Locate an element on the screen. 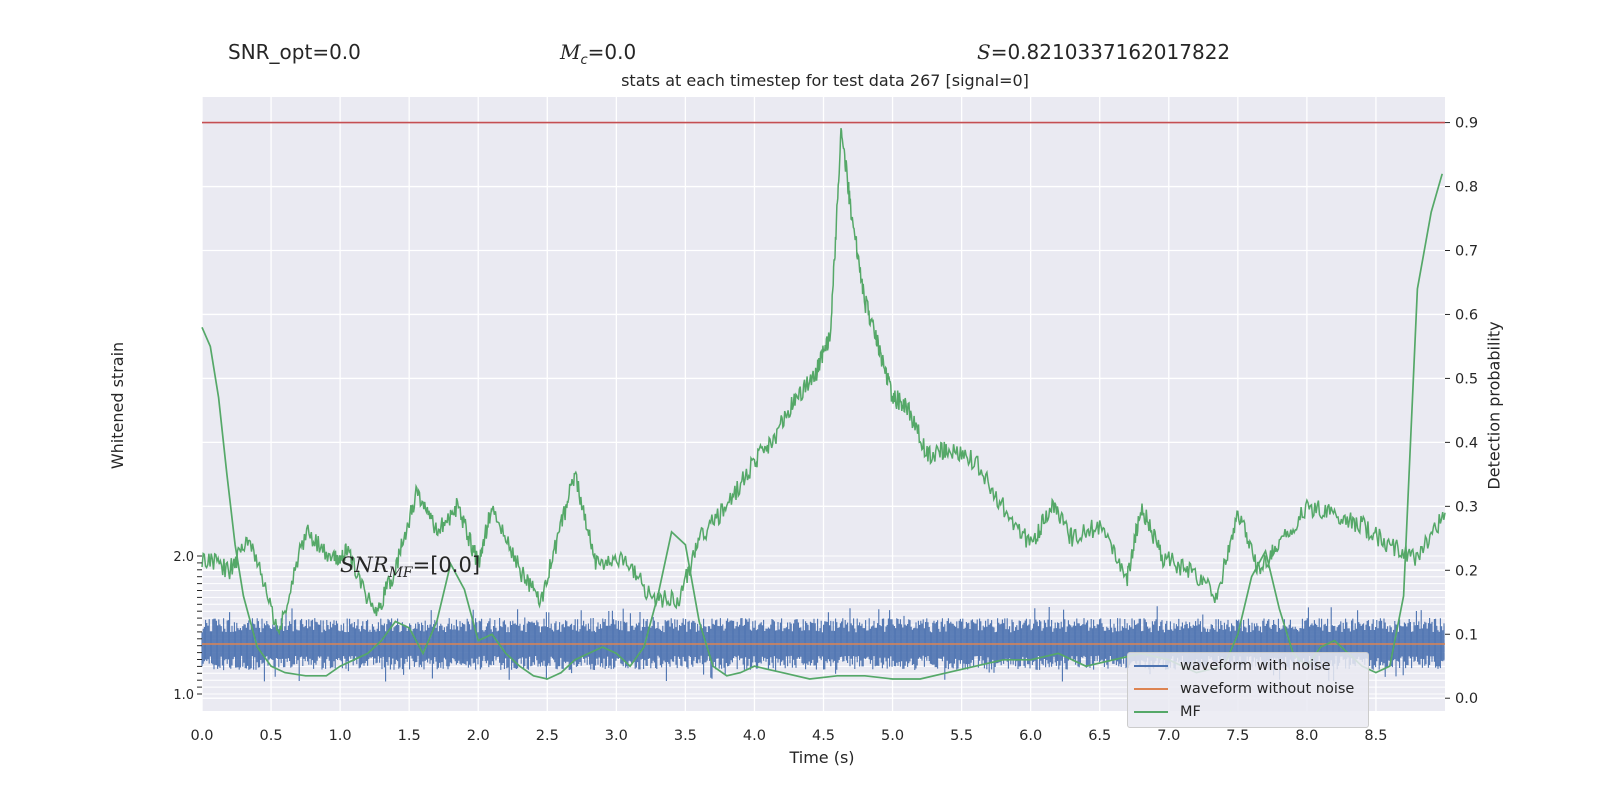  legend-swatch-clean is located at coordinates (1151, 689).